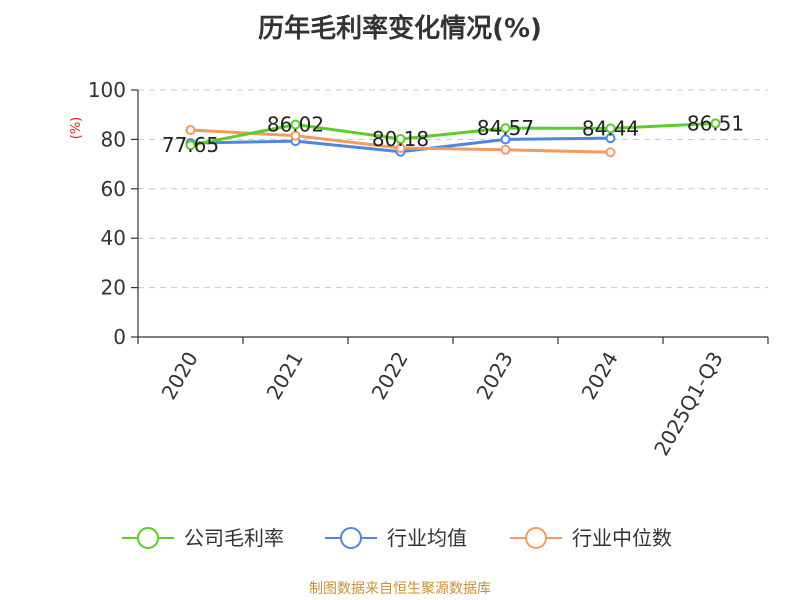  I want to click on chart-title: 历年毛利率变化情况(%), so click(400, 29).